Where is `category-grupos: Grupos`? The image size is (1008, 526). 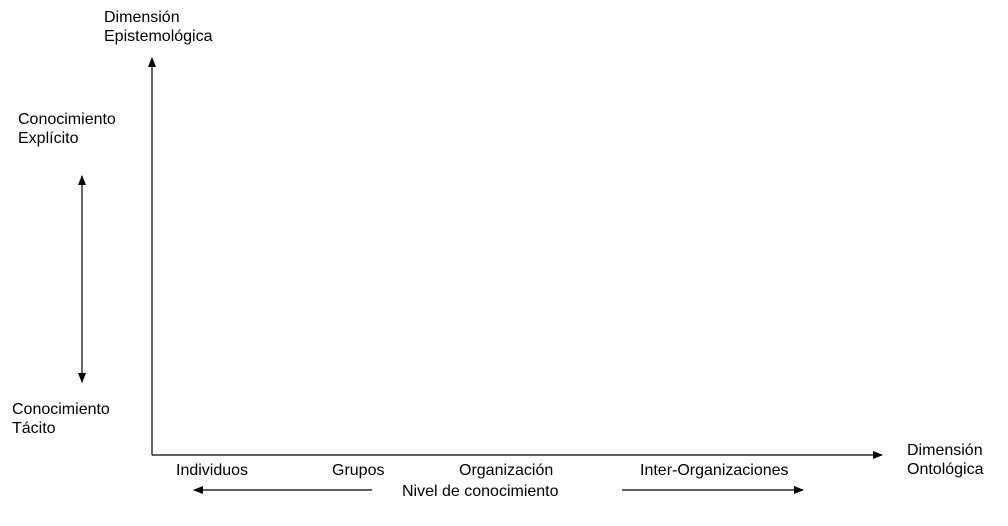
category-grupos: Grupos is located at coordinates (358, 470).